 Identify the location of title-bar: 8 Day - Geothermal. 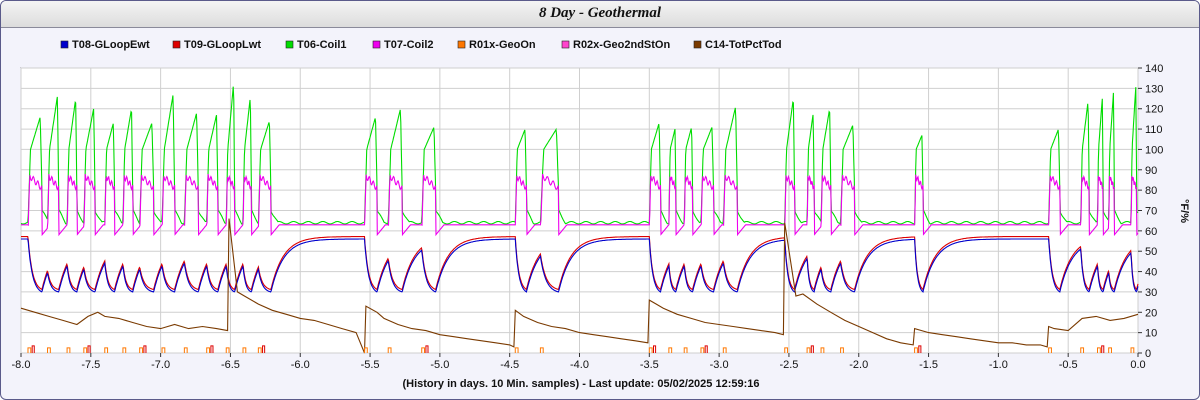
(600, 14).